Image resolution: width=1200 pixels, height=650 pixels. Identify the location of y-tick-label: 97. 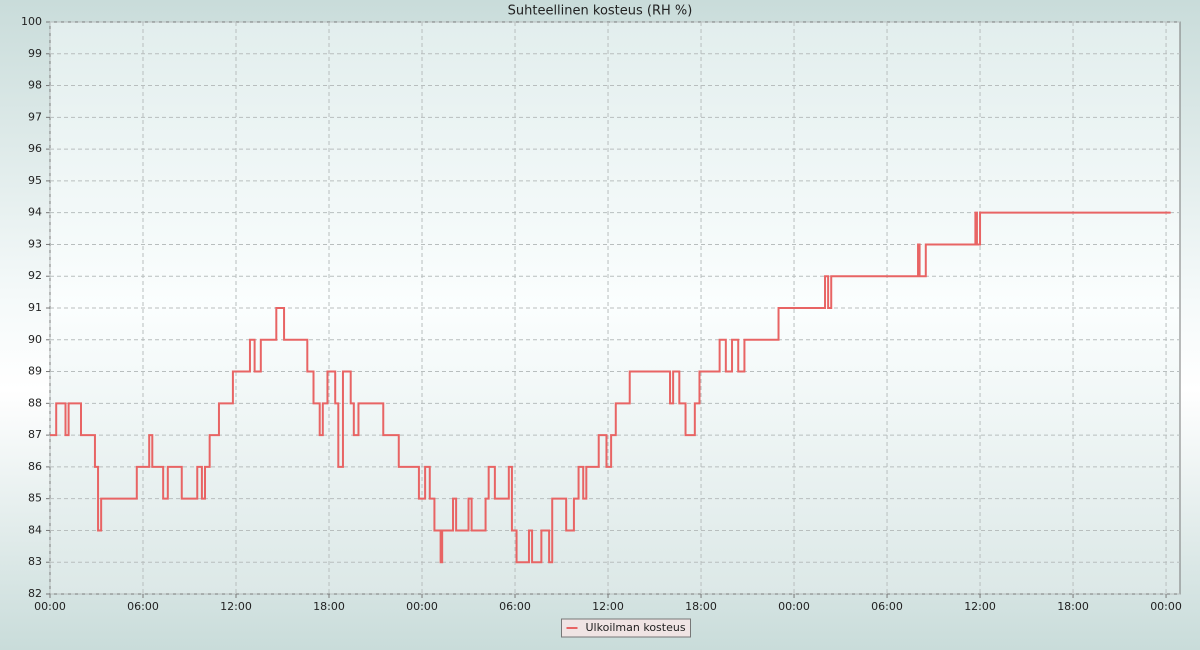
(35, 116).